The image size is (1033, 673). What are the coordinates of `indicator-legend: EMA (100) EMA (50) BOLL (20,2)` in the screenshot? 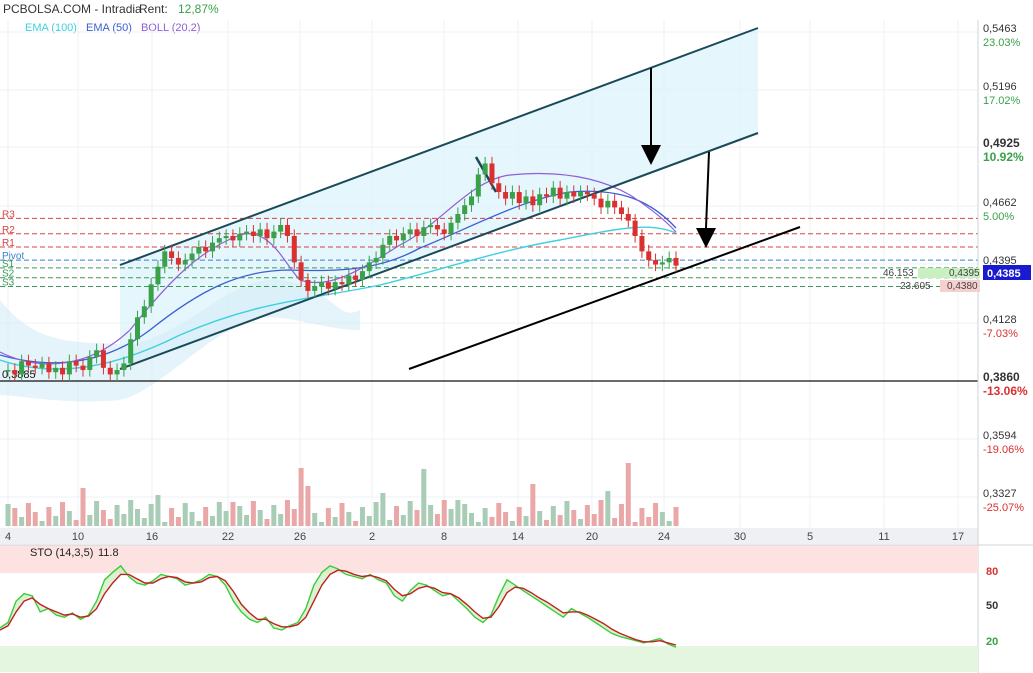 It's located at (115, 28).